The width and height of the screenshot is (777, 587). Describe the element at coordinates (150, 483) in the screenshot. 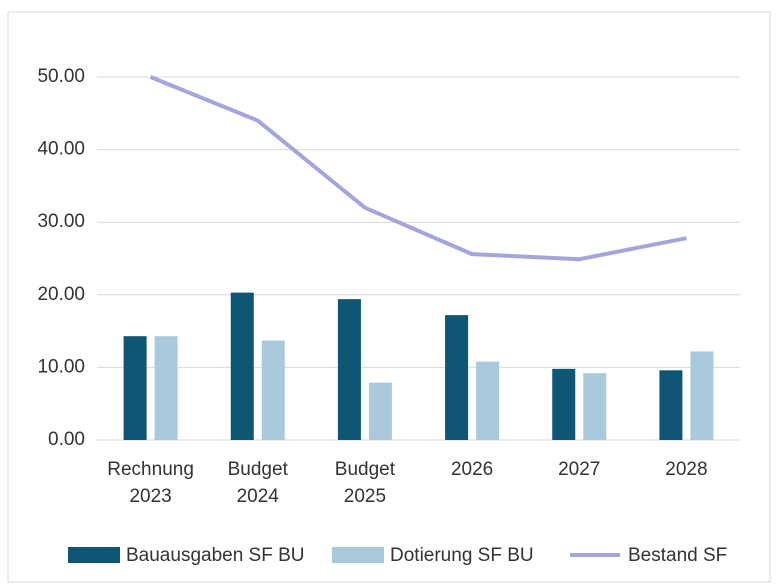

I see `x-tick-label: Rechnung 2023` at that location.